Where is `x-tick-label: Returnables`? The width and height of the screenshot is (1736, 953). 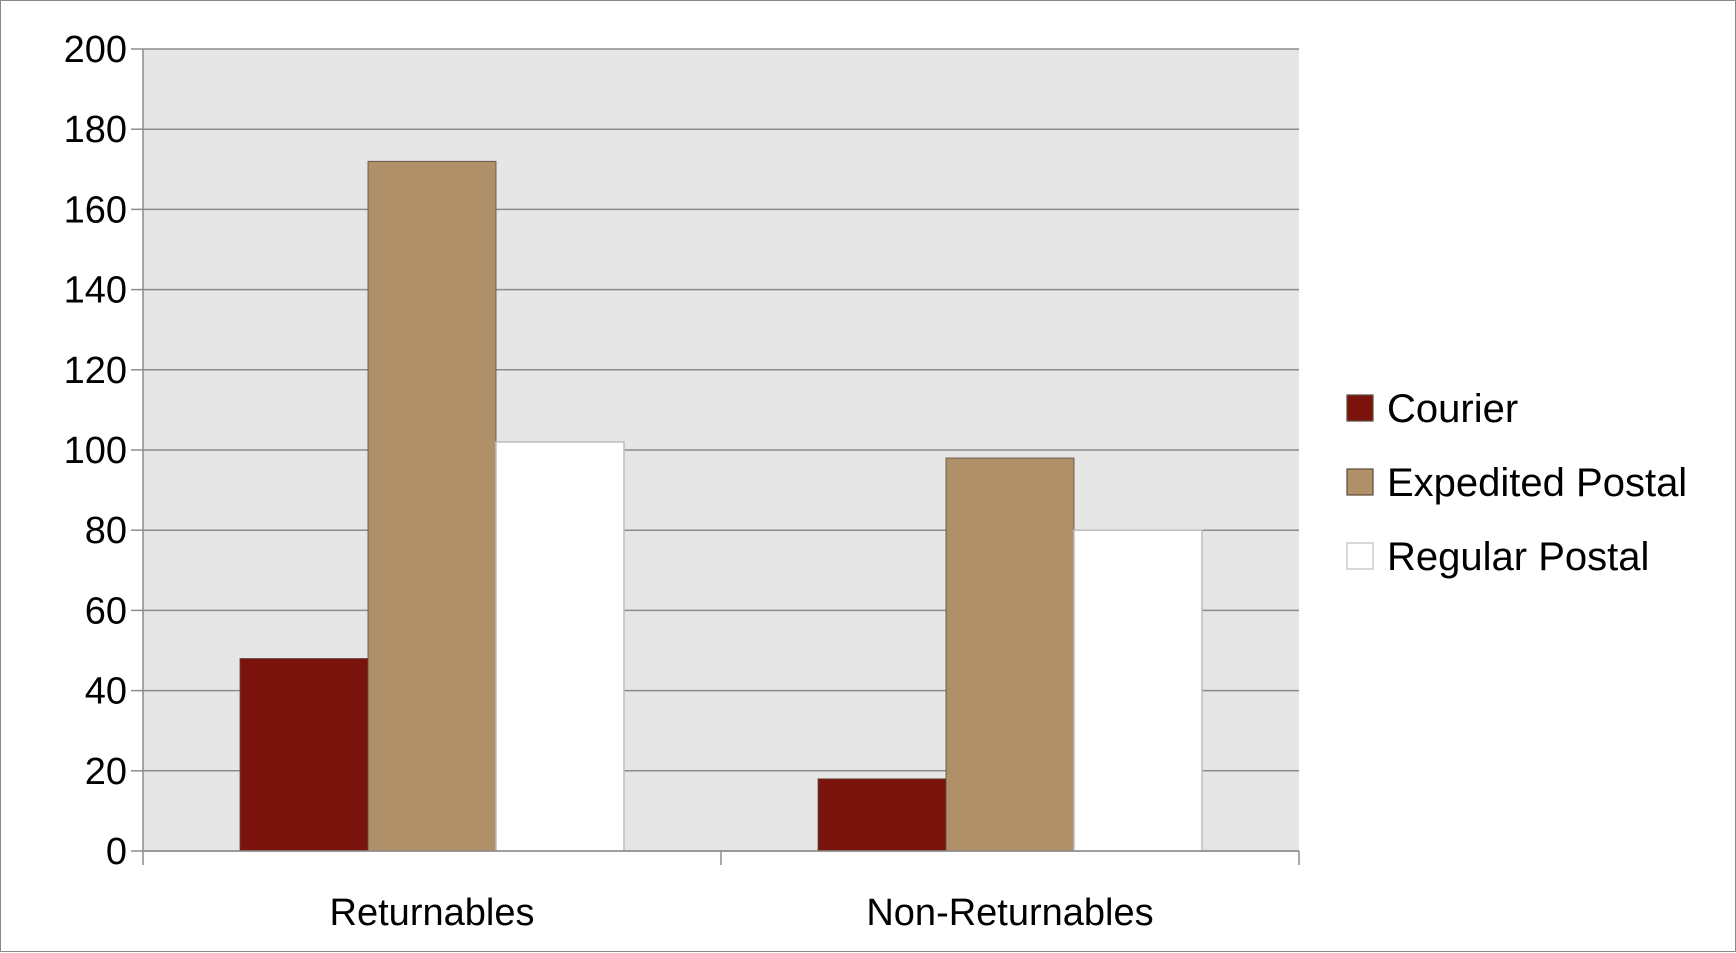 x-tick-label: Returnables is located at coordinates (432, 913).